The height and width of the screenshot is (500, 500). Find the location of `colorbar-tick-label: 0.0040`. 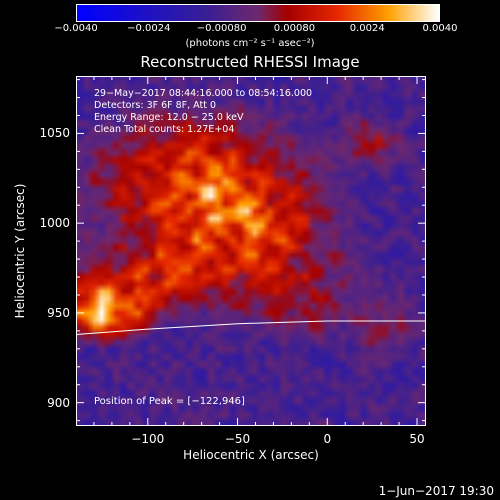

colorbar-tick-label: 0.0040 is located at coordinates (440, 28).